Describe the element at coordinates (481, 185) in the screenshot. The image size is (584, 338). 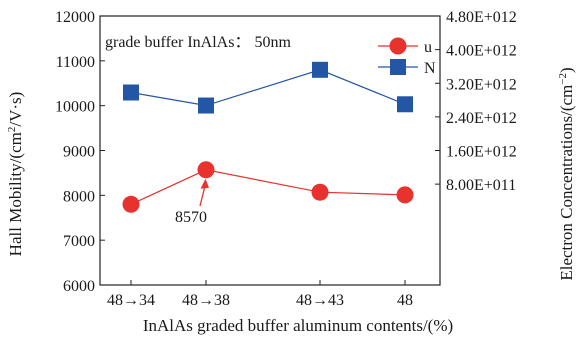
I see `y-right-tick-label: 8.00E+011` at that location.